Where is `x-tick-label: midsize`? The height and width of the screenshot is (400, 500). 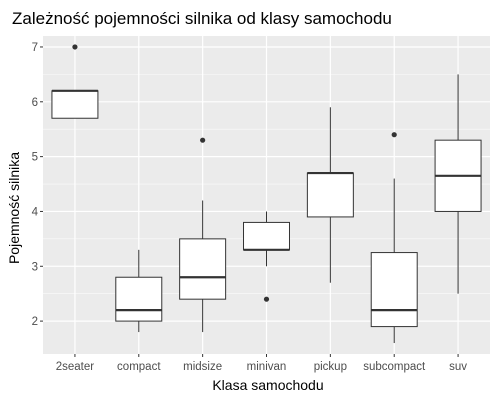 x-tick-label: midsize is located at coordinates (202, 367).